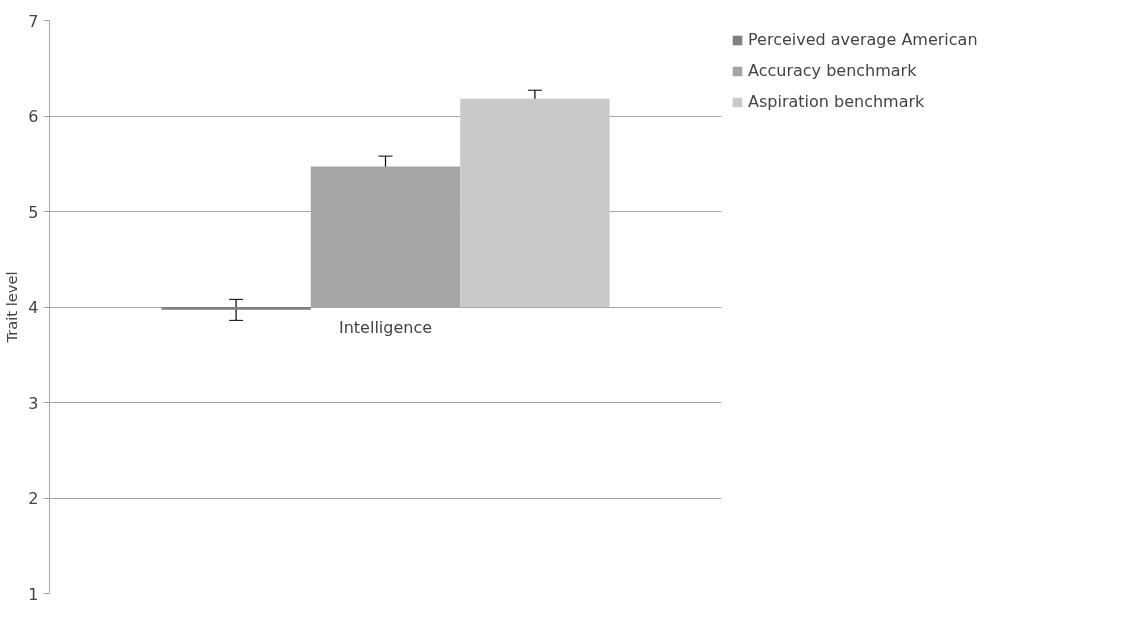  I want to click on legend-label: Aspiration benchmark, so click(836, 101).